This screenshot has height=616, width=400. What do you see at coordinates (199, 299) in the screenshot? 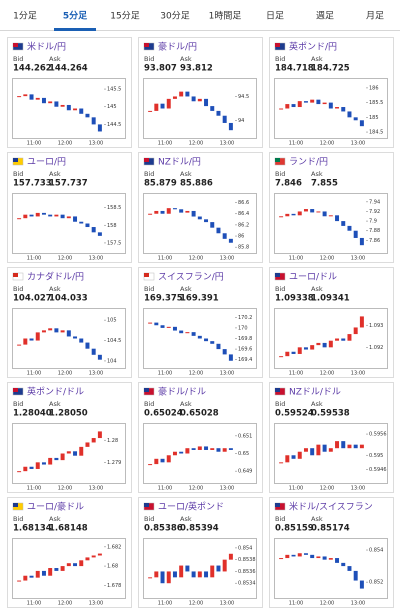
I see `ask-value: 169.391` at bounding box center [199, 299].